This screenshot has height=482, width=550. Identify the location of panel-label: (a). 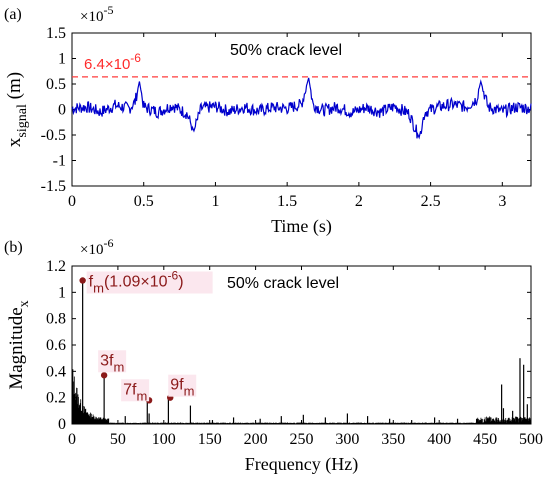
(13, 14).